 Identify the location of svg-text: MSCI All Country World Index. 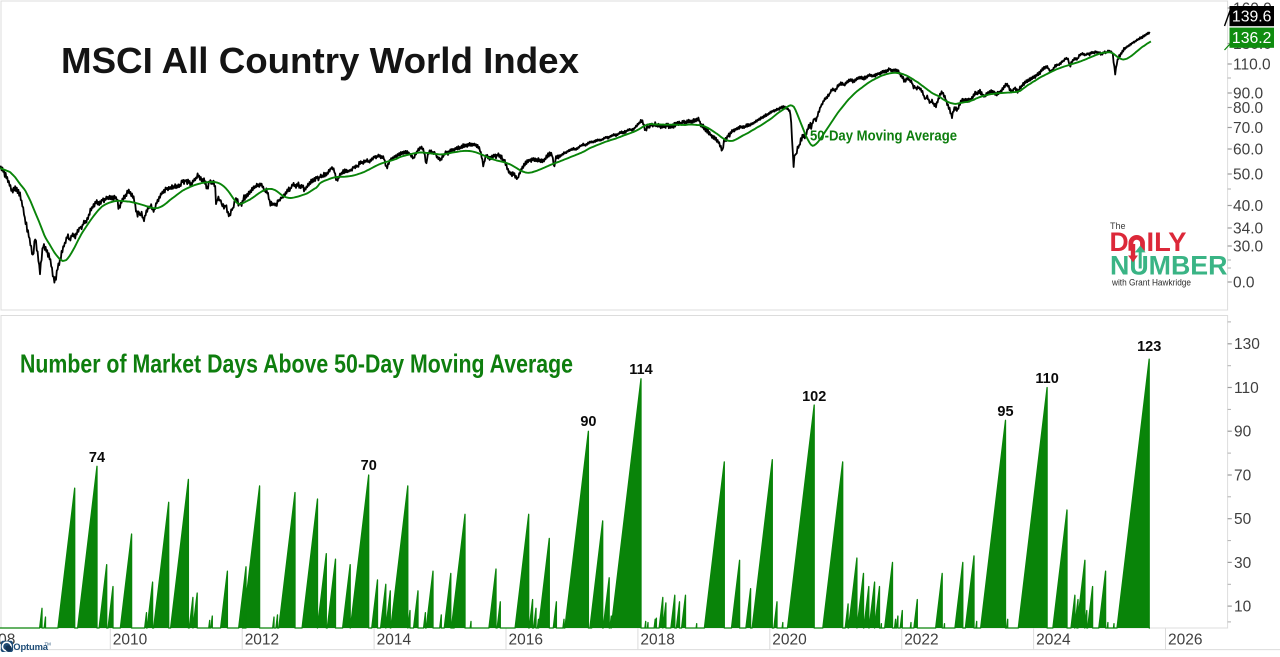
(320, 60).